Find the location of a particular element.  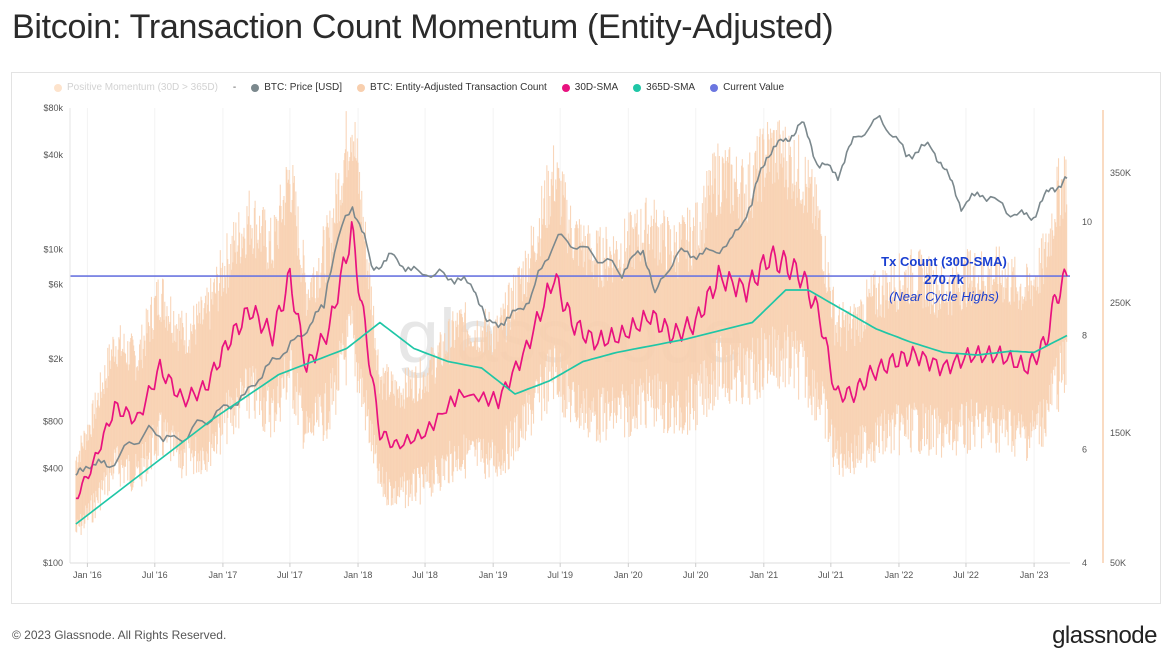

y-right-outer-tick-label: 50K is located at coordinates (1118, 563).